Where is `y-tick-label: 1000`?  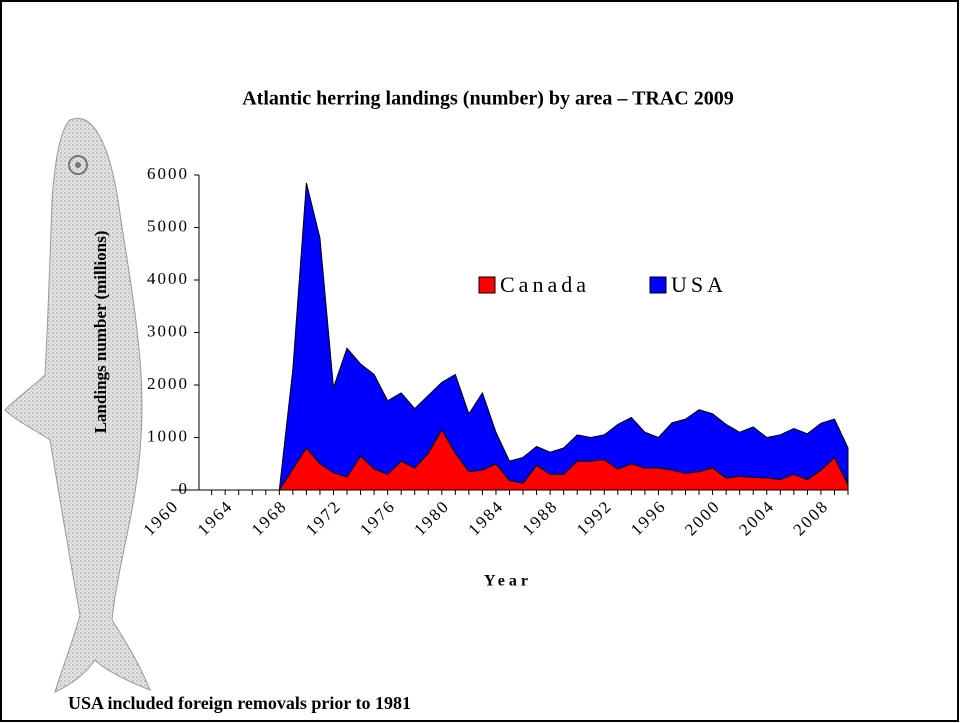 y-tick-label: 1000 is located at coordinates (168, 435).